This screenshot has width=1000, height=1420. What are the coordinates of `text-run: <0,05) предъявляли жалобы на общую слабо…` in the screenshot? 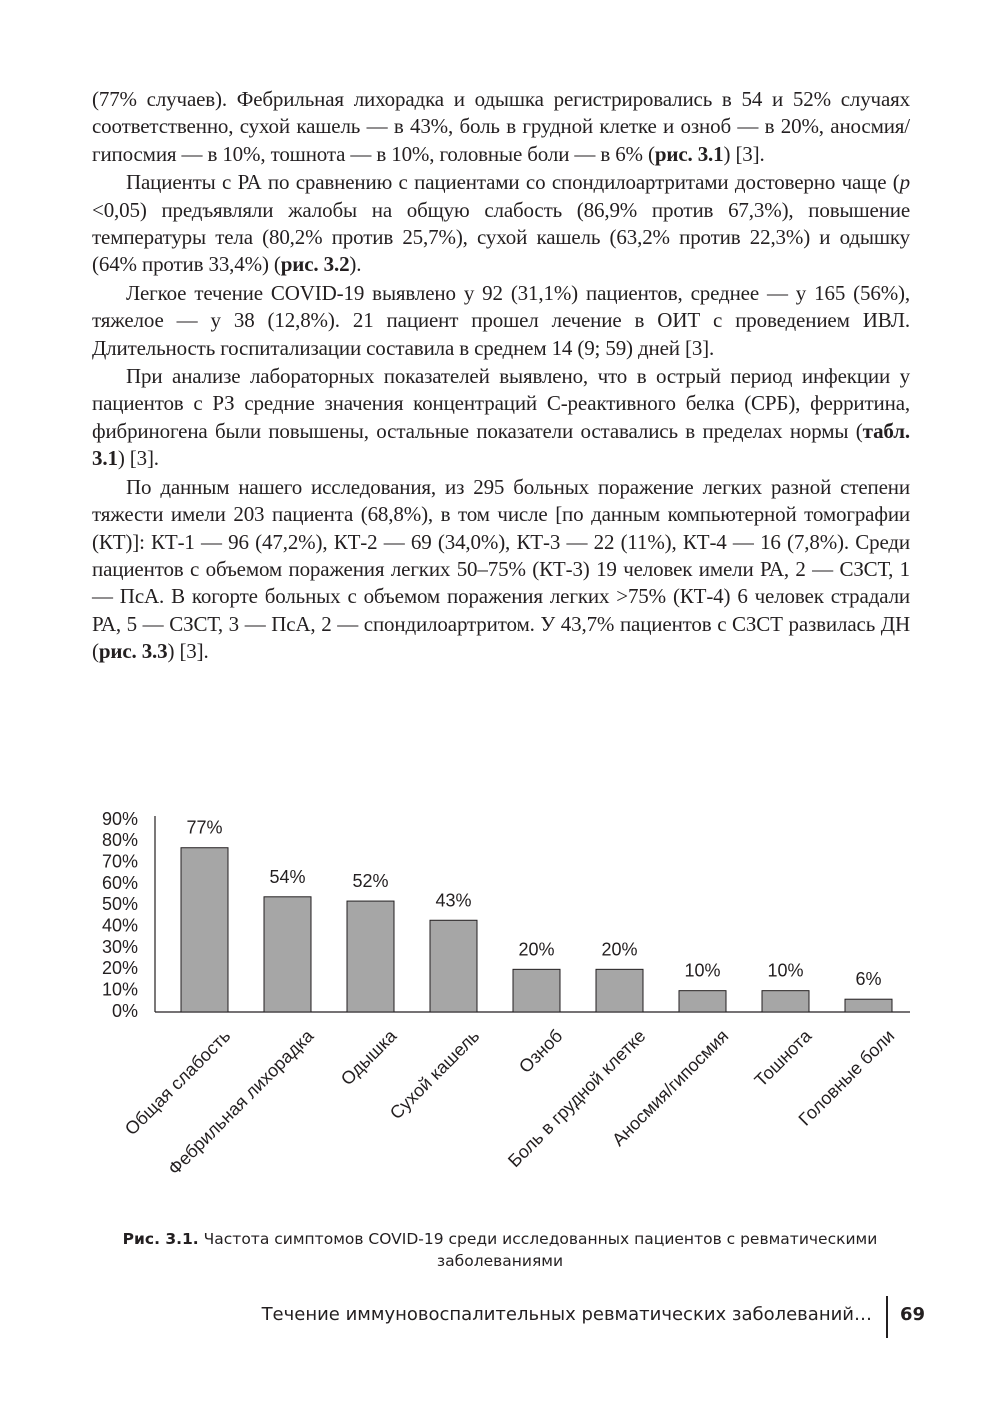 It's located at (501, 237).